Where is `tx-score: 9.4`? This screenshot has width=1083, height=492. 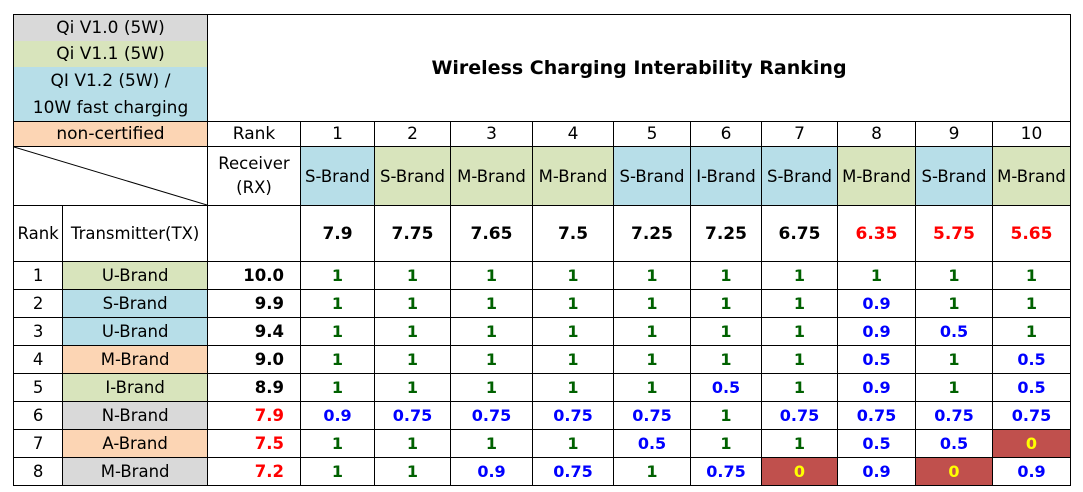
tx-score: 9.4 is located at coordinates (254, 331).